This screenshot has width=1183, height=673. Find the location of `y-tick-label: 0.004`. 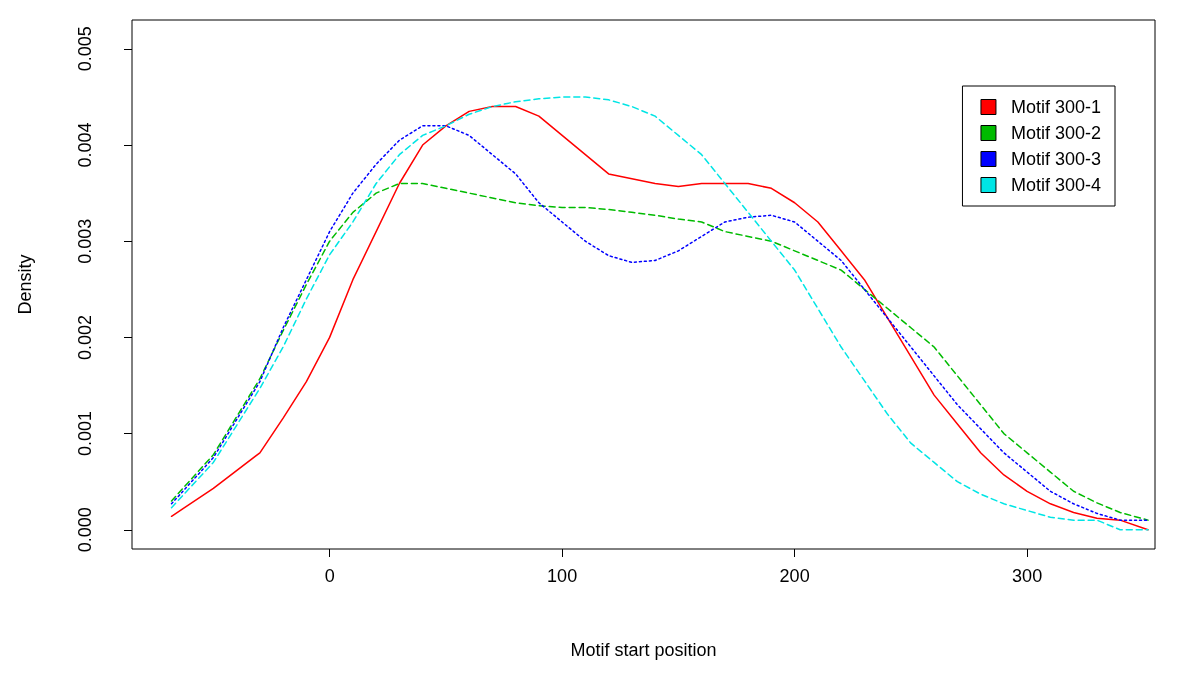

y-tick-label: 0.004 is located at coordinates (85, 145).